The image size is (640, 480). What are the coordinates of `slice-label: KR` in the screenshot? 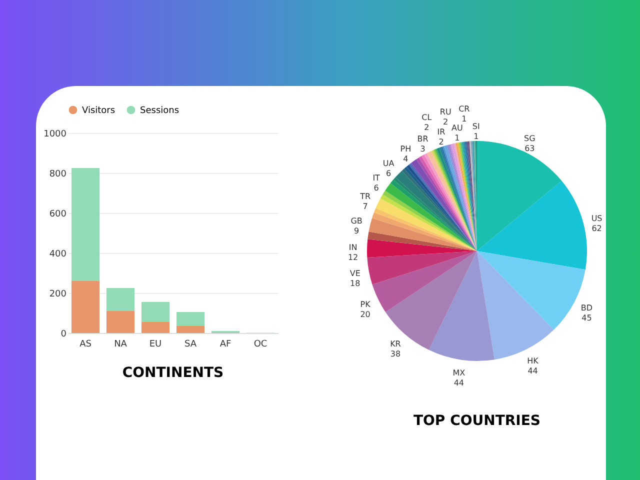 It's located at (396, 343).